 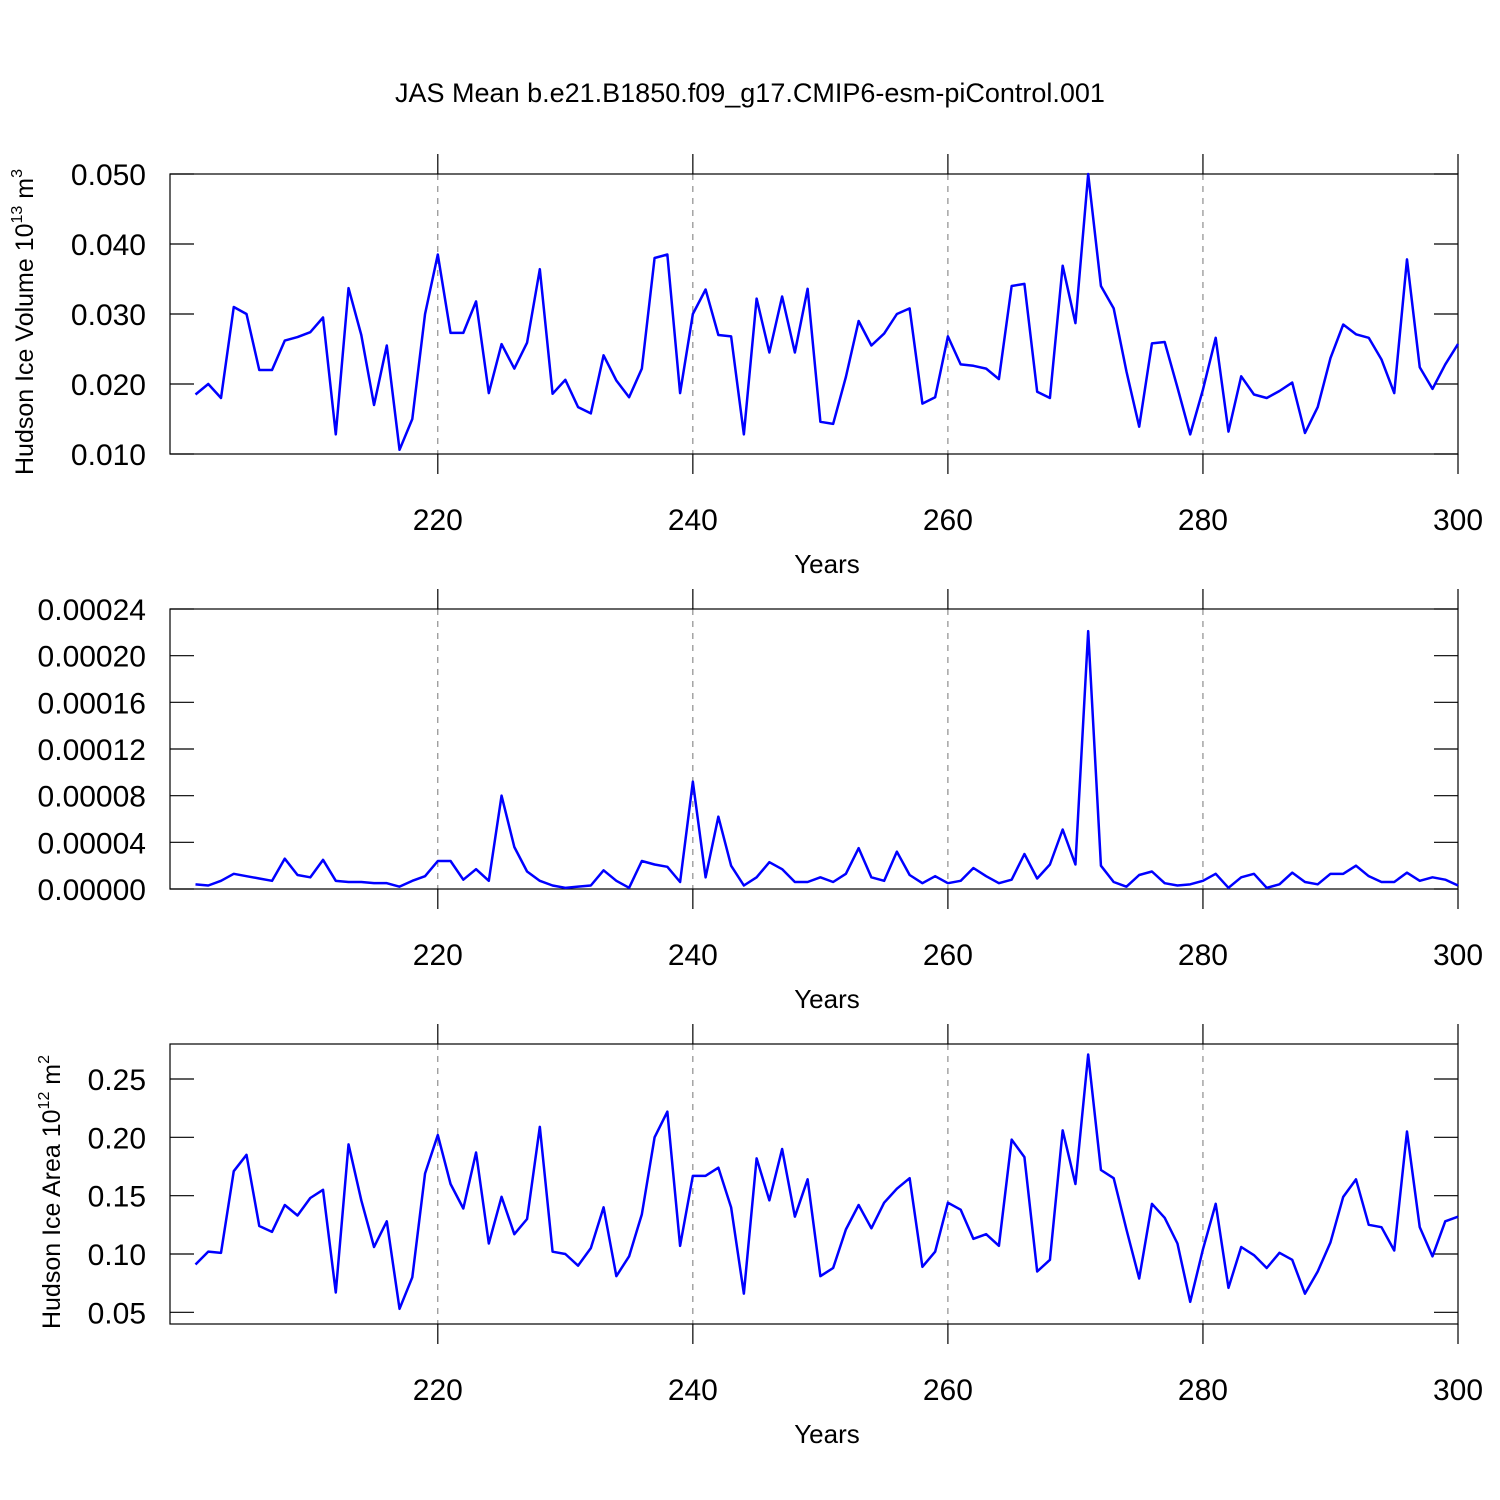 What do you see at coordinates (92, 797) in the screenshot?
I see `y-tick-label: 0.00008` at bounding box center [92, 797].